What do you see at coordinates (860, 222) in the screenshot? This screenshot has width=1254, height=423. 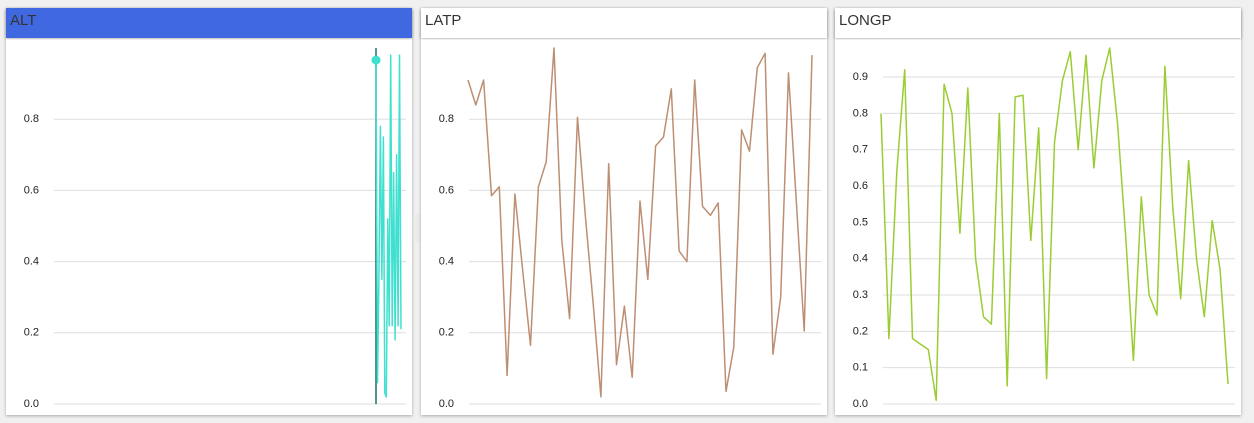 I see `y-tick-label: 0.5` at bounding box center [860, 222].